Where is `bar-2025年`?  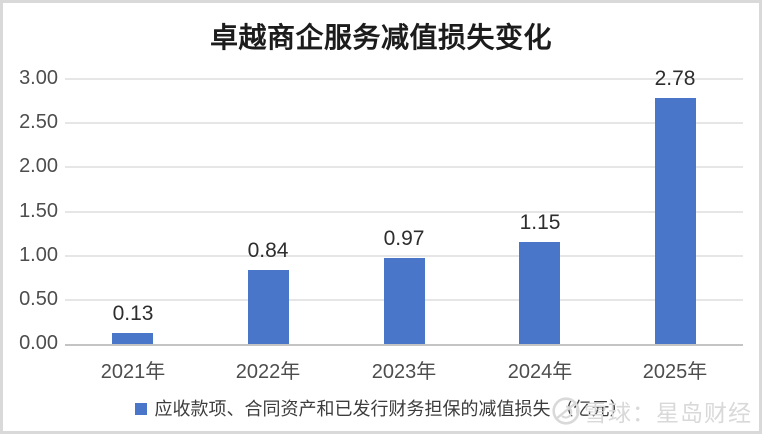
bar-2025年 is located at coordinates (675, 221).